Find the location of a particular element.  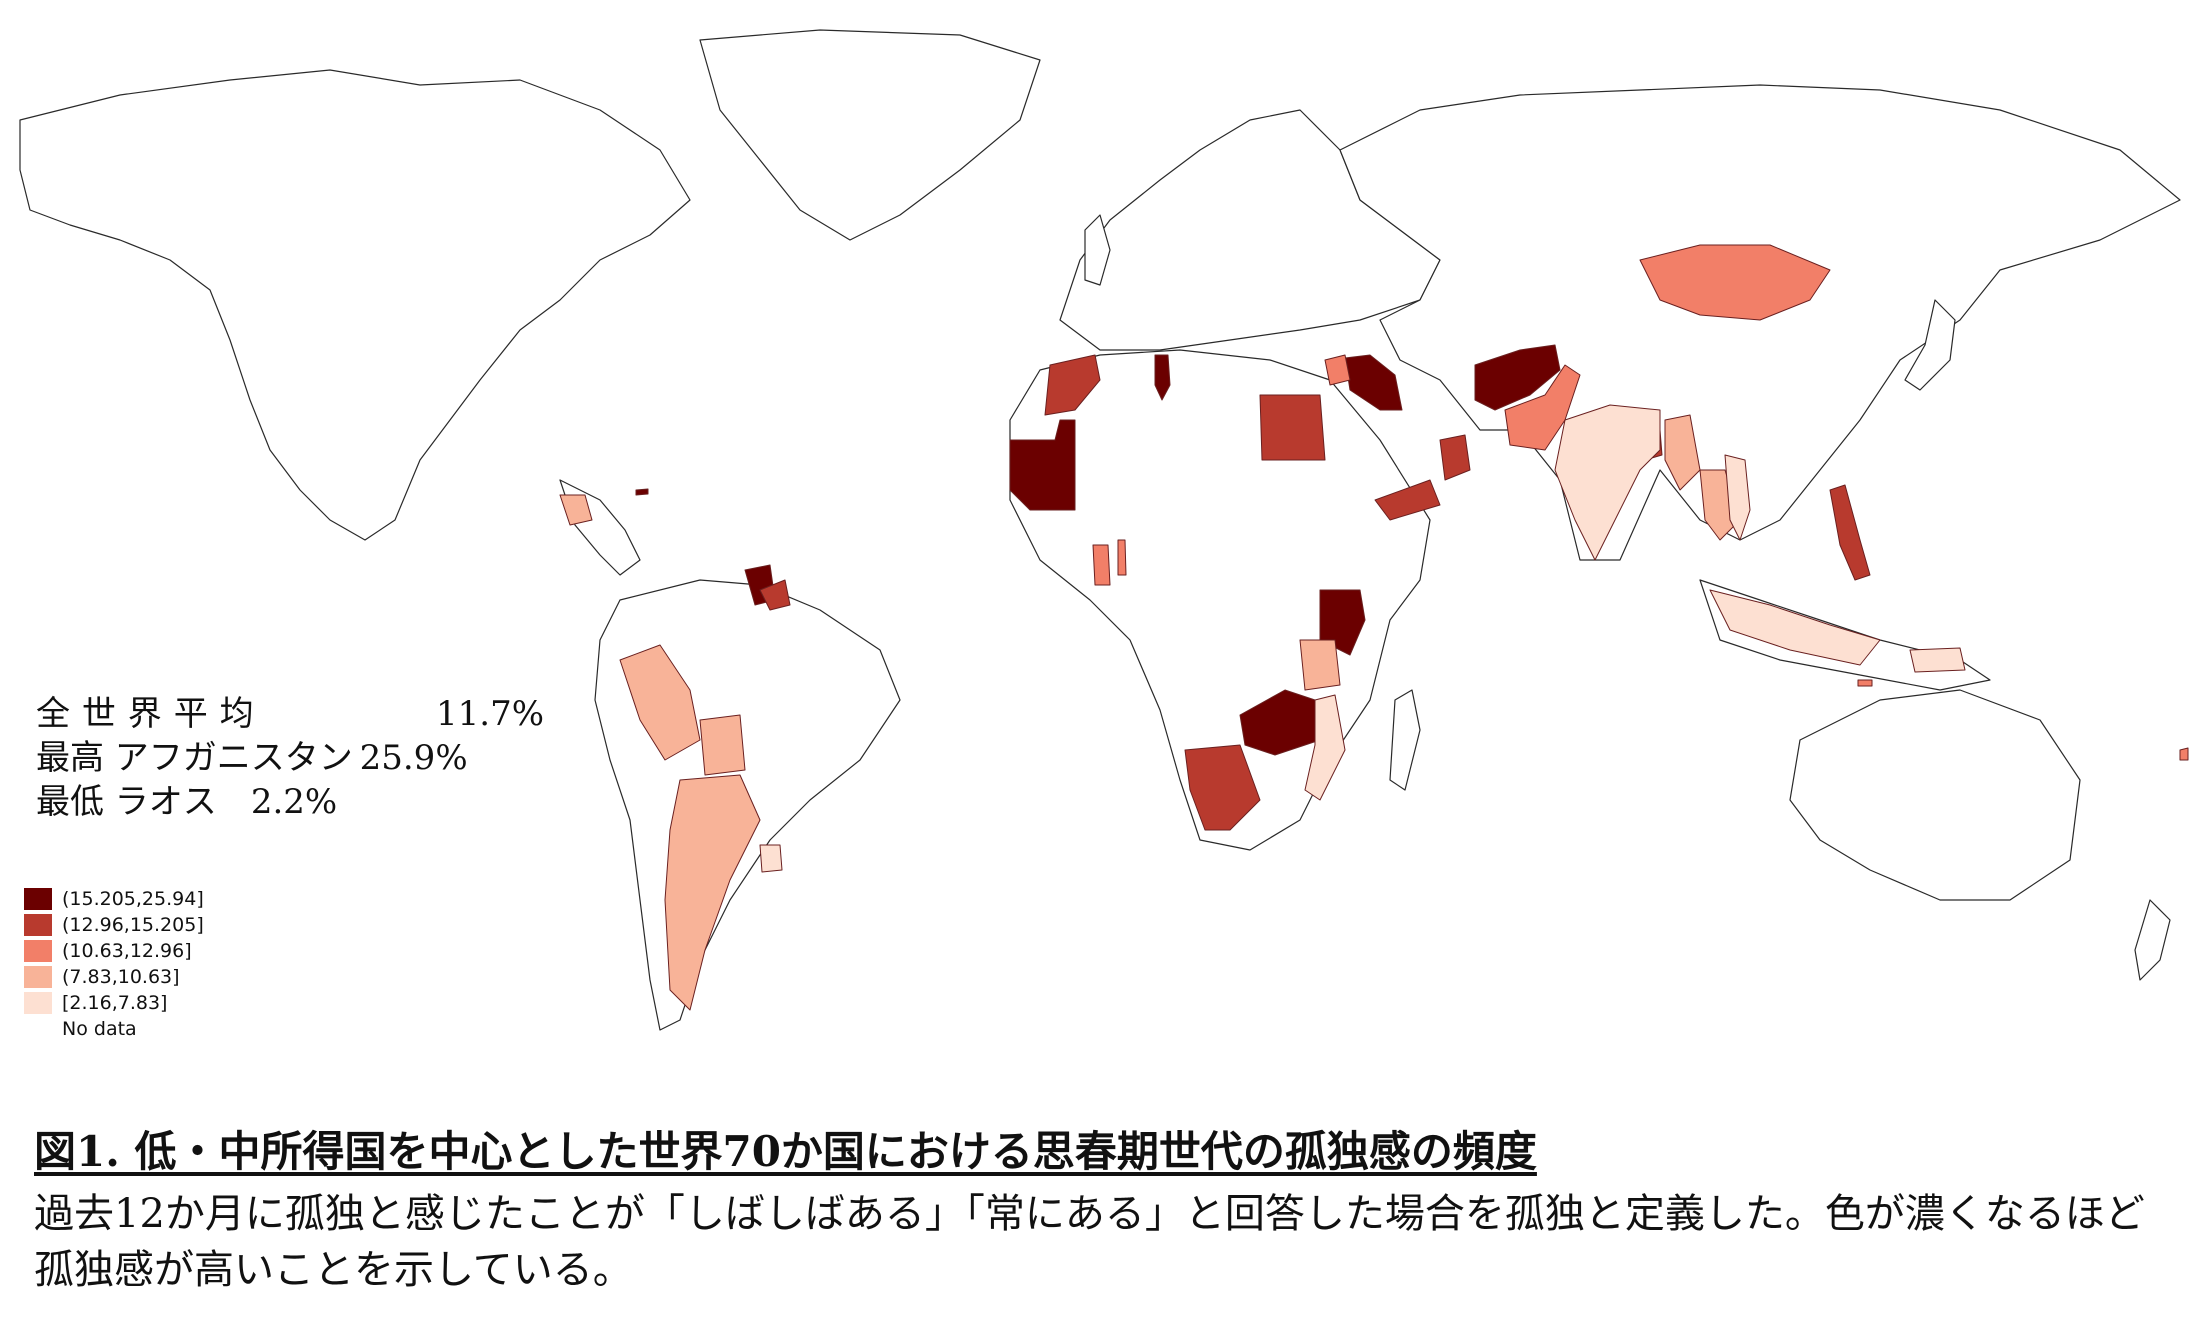

asia is located at coordinates (1760, 322).